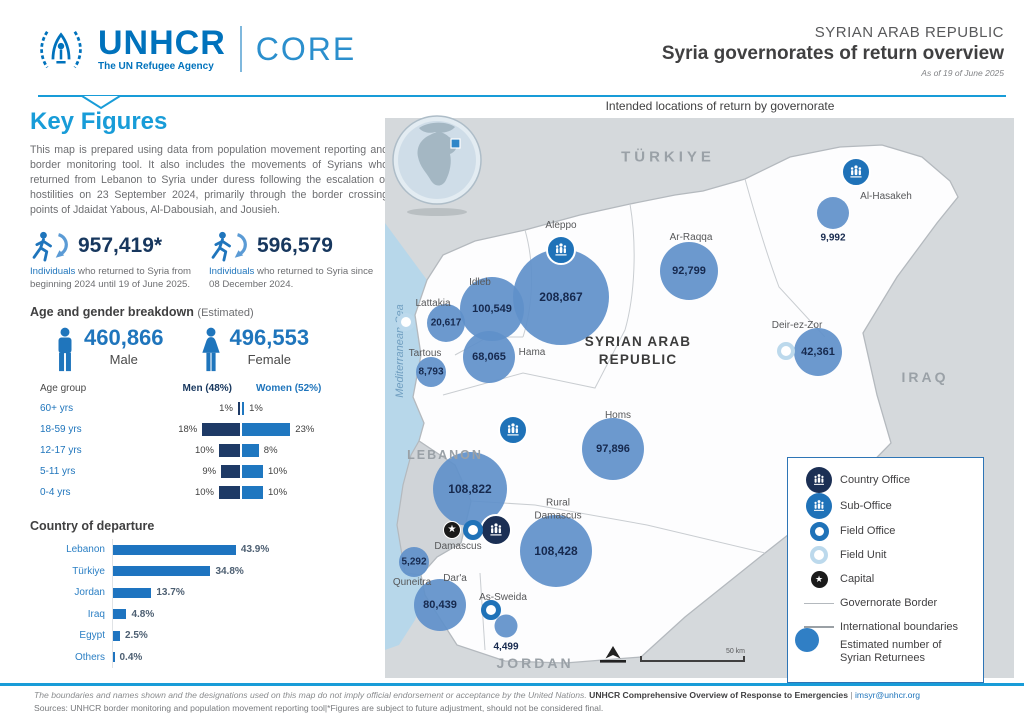  What do you see at coordinates (503, 597) in the screenshot?
I see `governorate-label: As-Sweida` at bounding box center [503, 597].